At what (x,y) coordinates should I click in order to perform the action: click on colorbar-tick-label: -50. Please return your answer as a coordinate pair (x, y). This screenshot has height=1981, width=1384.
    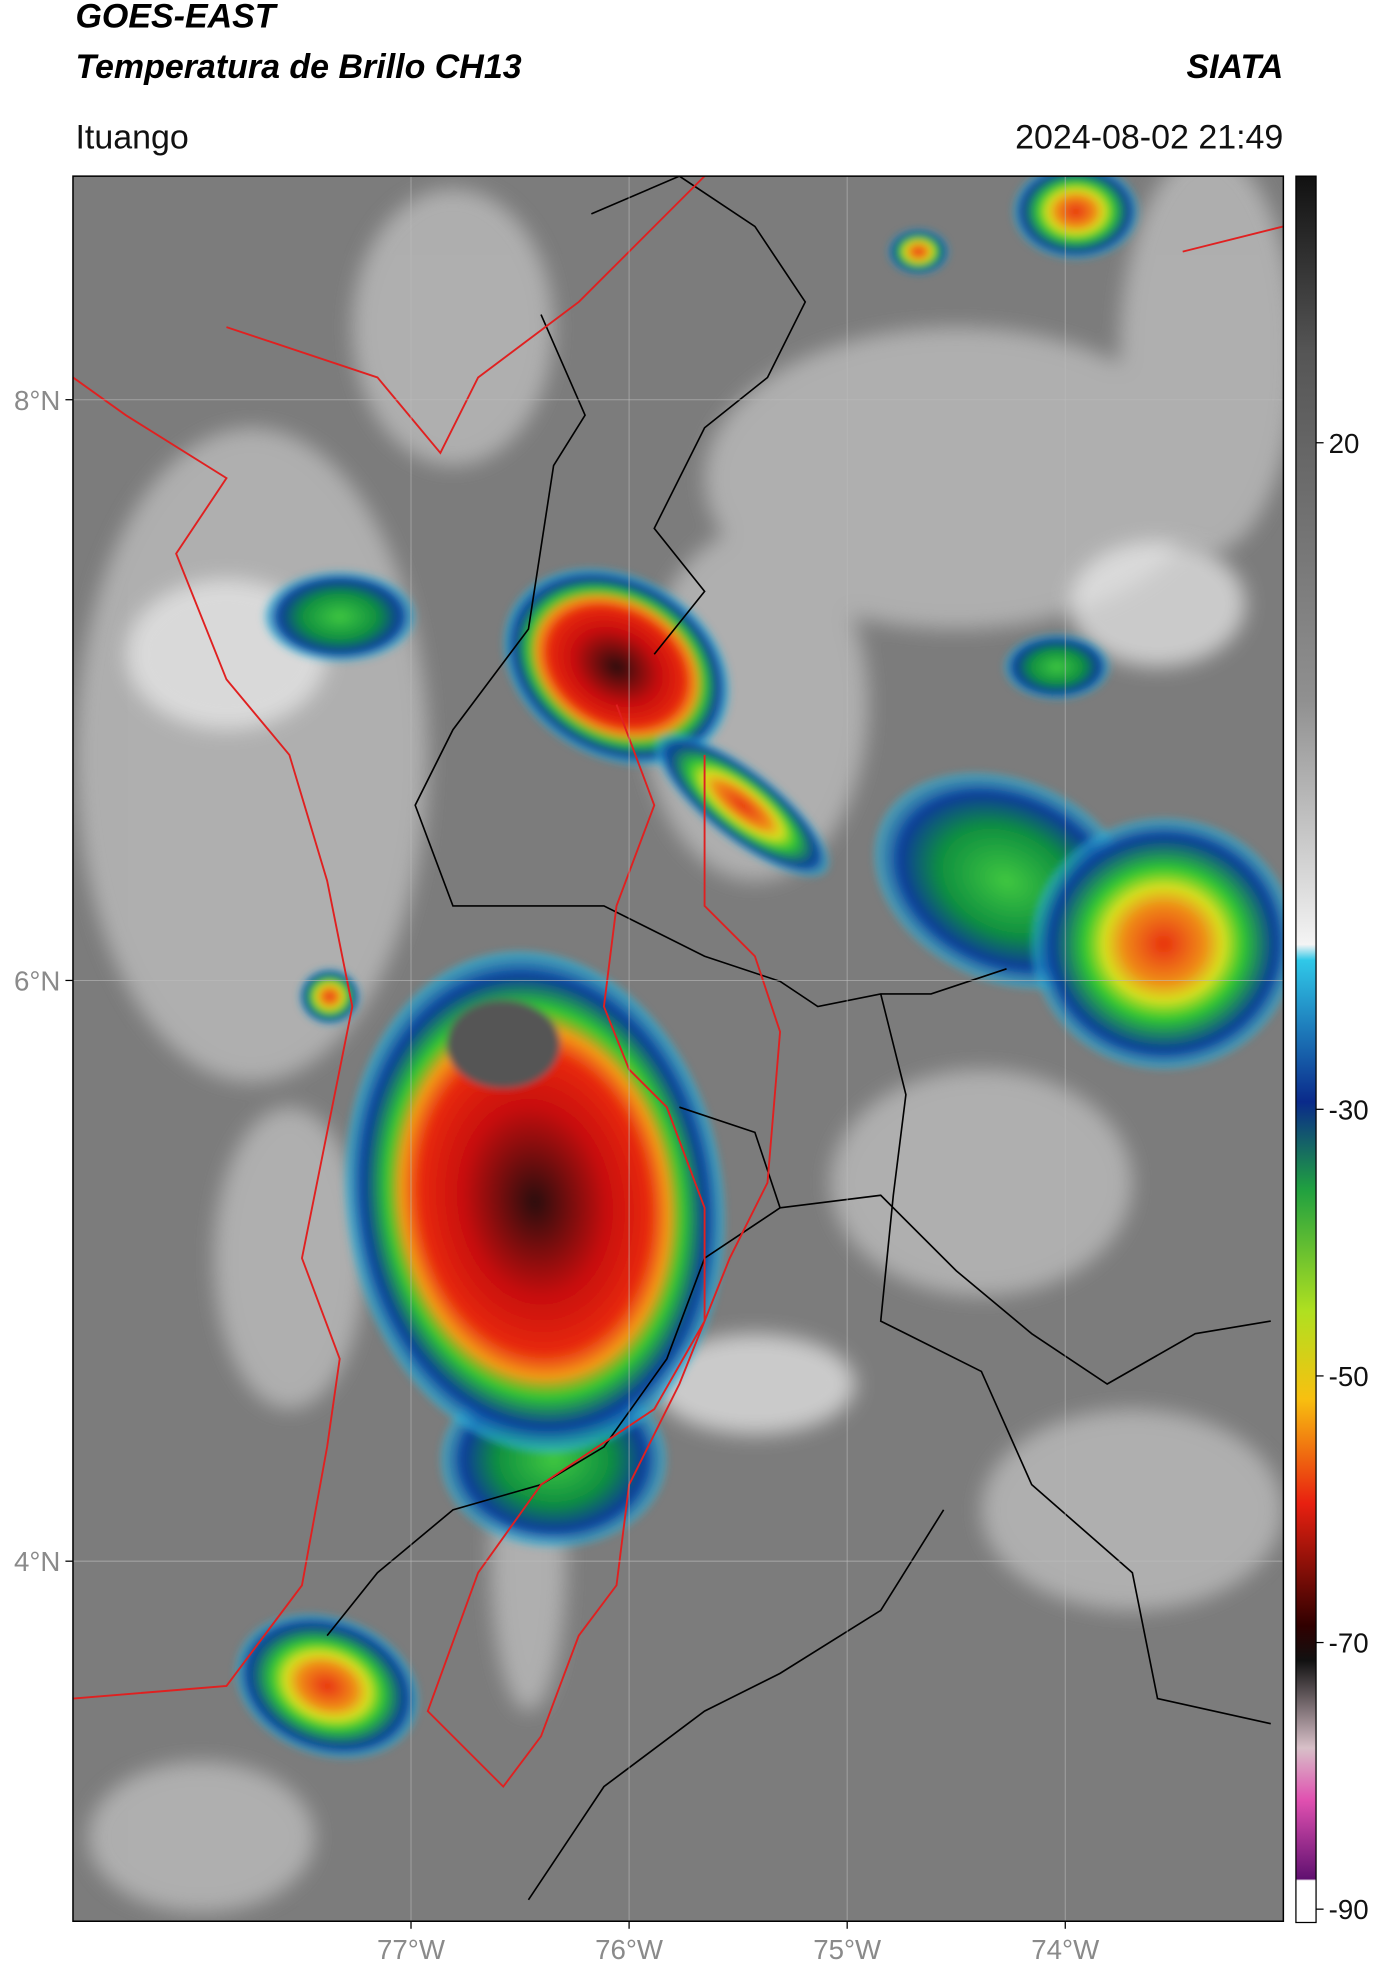
    Looking at the image, I should click on (1349, 1376).